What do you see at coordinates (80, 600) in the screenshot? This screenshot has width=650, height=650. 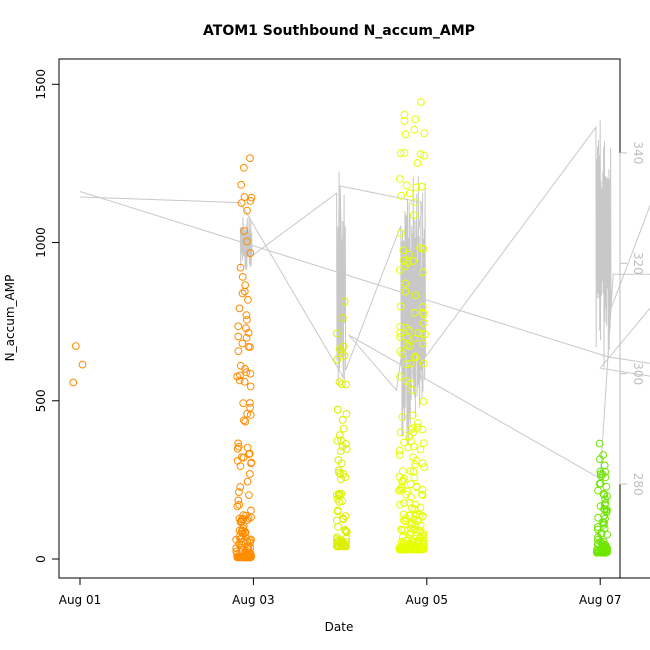 I see `x-tick-label: Aug 01` at bounding box center [80, 600].